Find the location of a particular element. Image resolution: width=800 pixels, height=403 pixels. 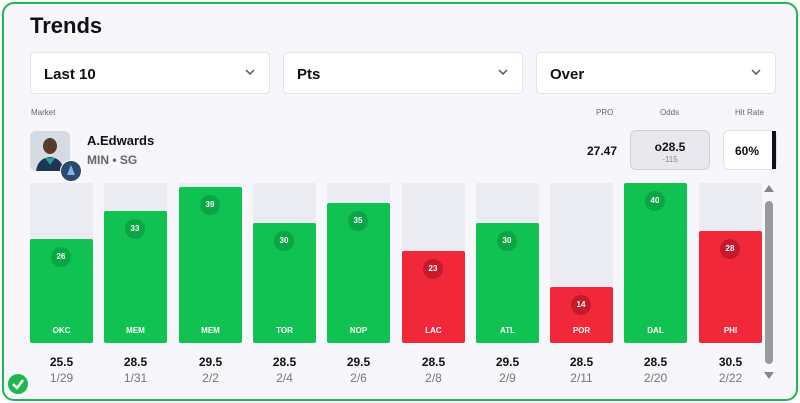

scroll-down-arrow-icon is located at coordinates (769, 375).